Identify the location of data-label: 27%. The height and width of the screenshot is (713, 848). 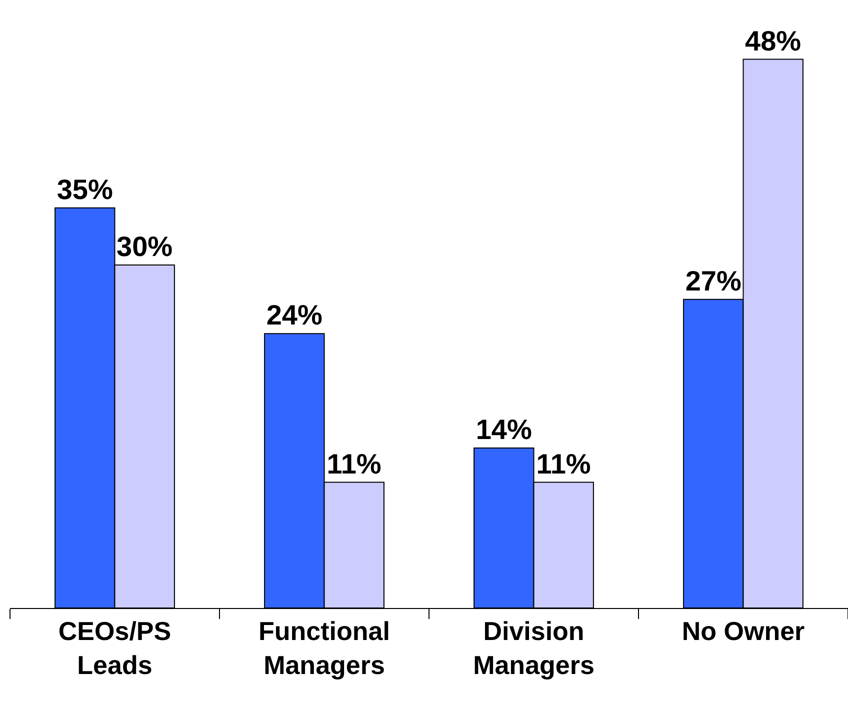
(713, 280).